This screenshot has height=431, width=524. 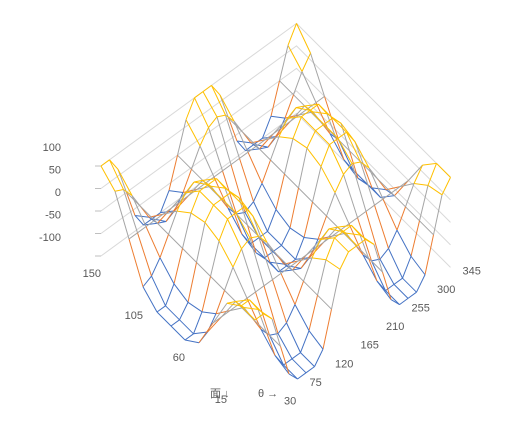 I want to click on row-axis-title: 面 ↓, so click(x=220, y=394).